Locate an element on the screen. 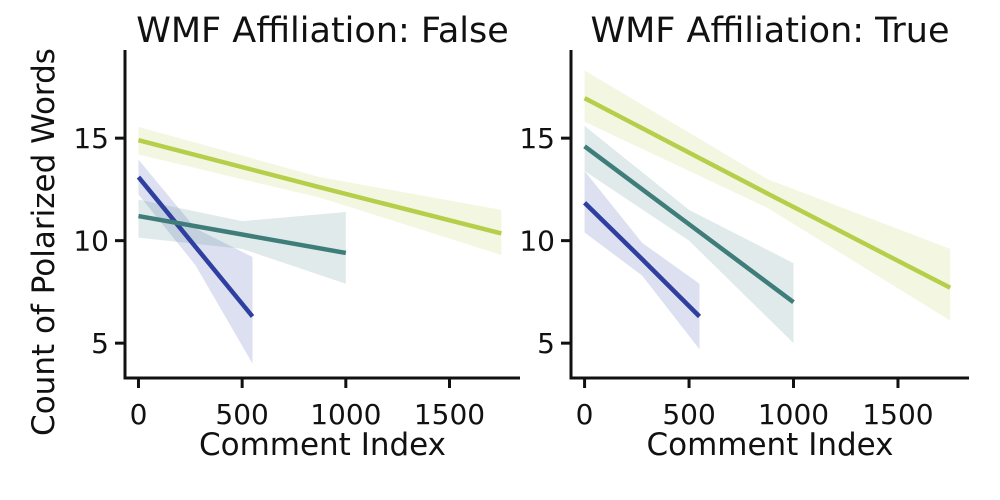 This screenshot has height=500, width=1000. x-axis-label-left: Comment Index is located at coordinates (322, 445).